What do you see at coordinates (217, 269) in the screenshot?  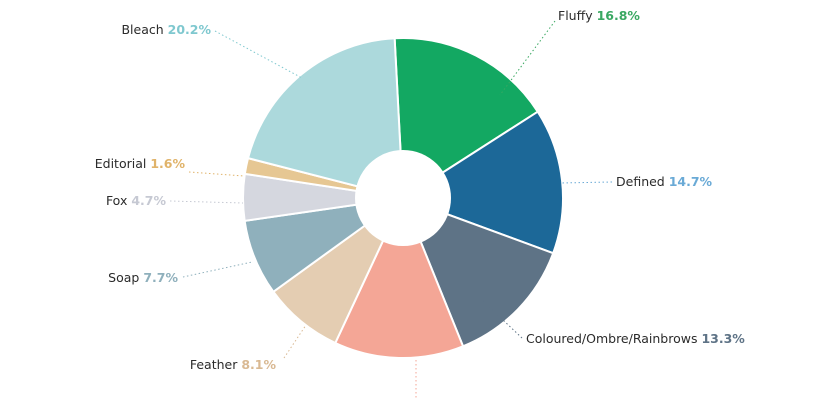 I see `leader-line-soap` at bounding box center [217, 269].